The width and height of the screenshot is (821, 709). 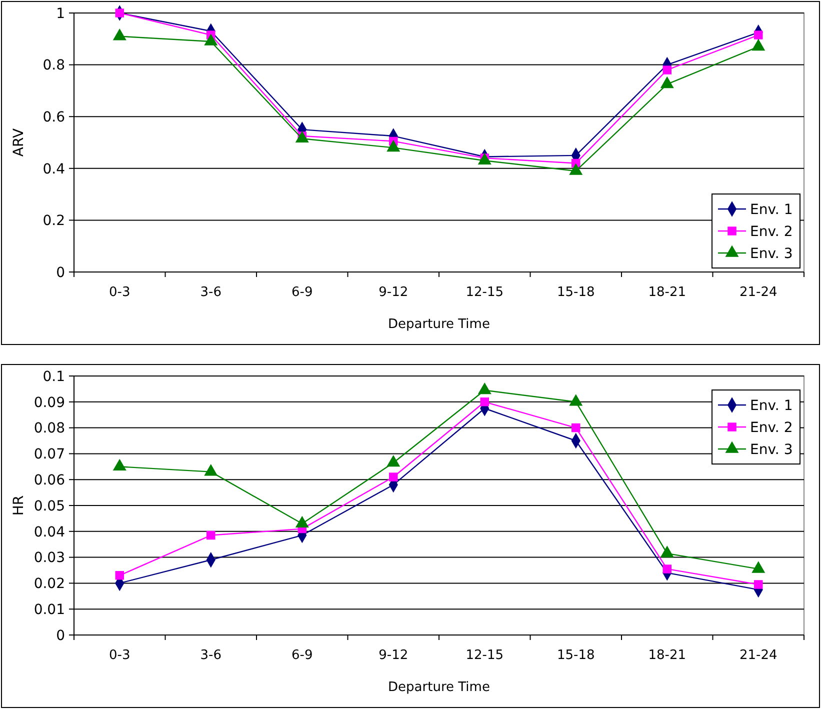 What do you see at coordinates (50, 480) in the screenshot?
I see `y-tick-label: 0.06` at bounding box center [50, 480].